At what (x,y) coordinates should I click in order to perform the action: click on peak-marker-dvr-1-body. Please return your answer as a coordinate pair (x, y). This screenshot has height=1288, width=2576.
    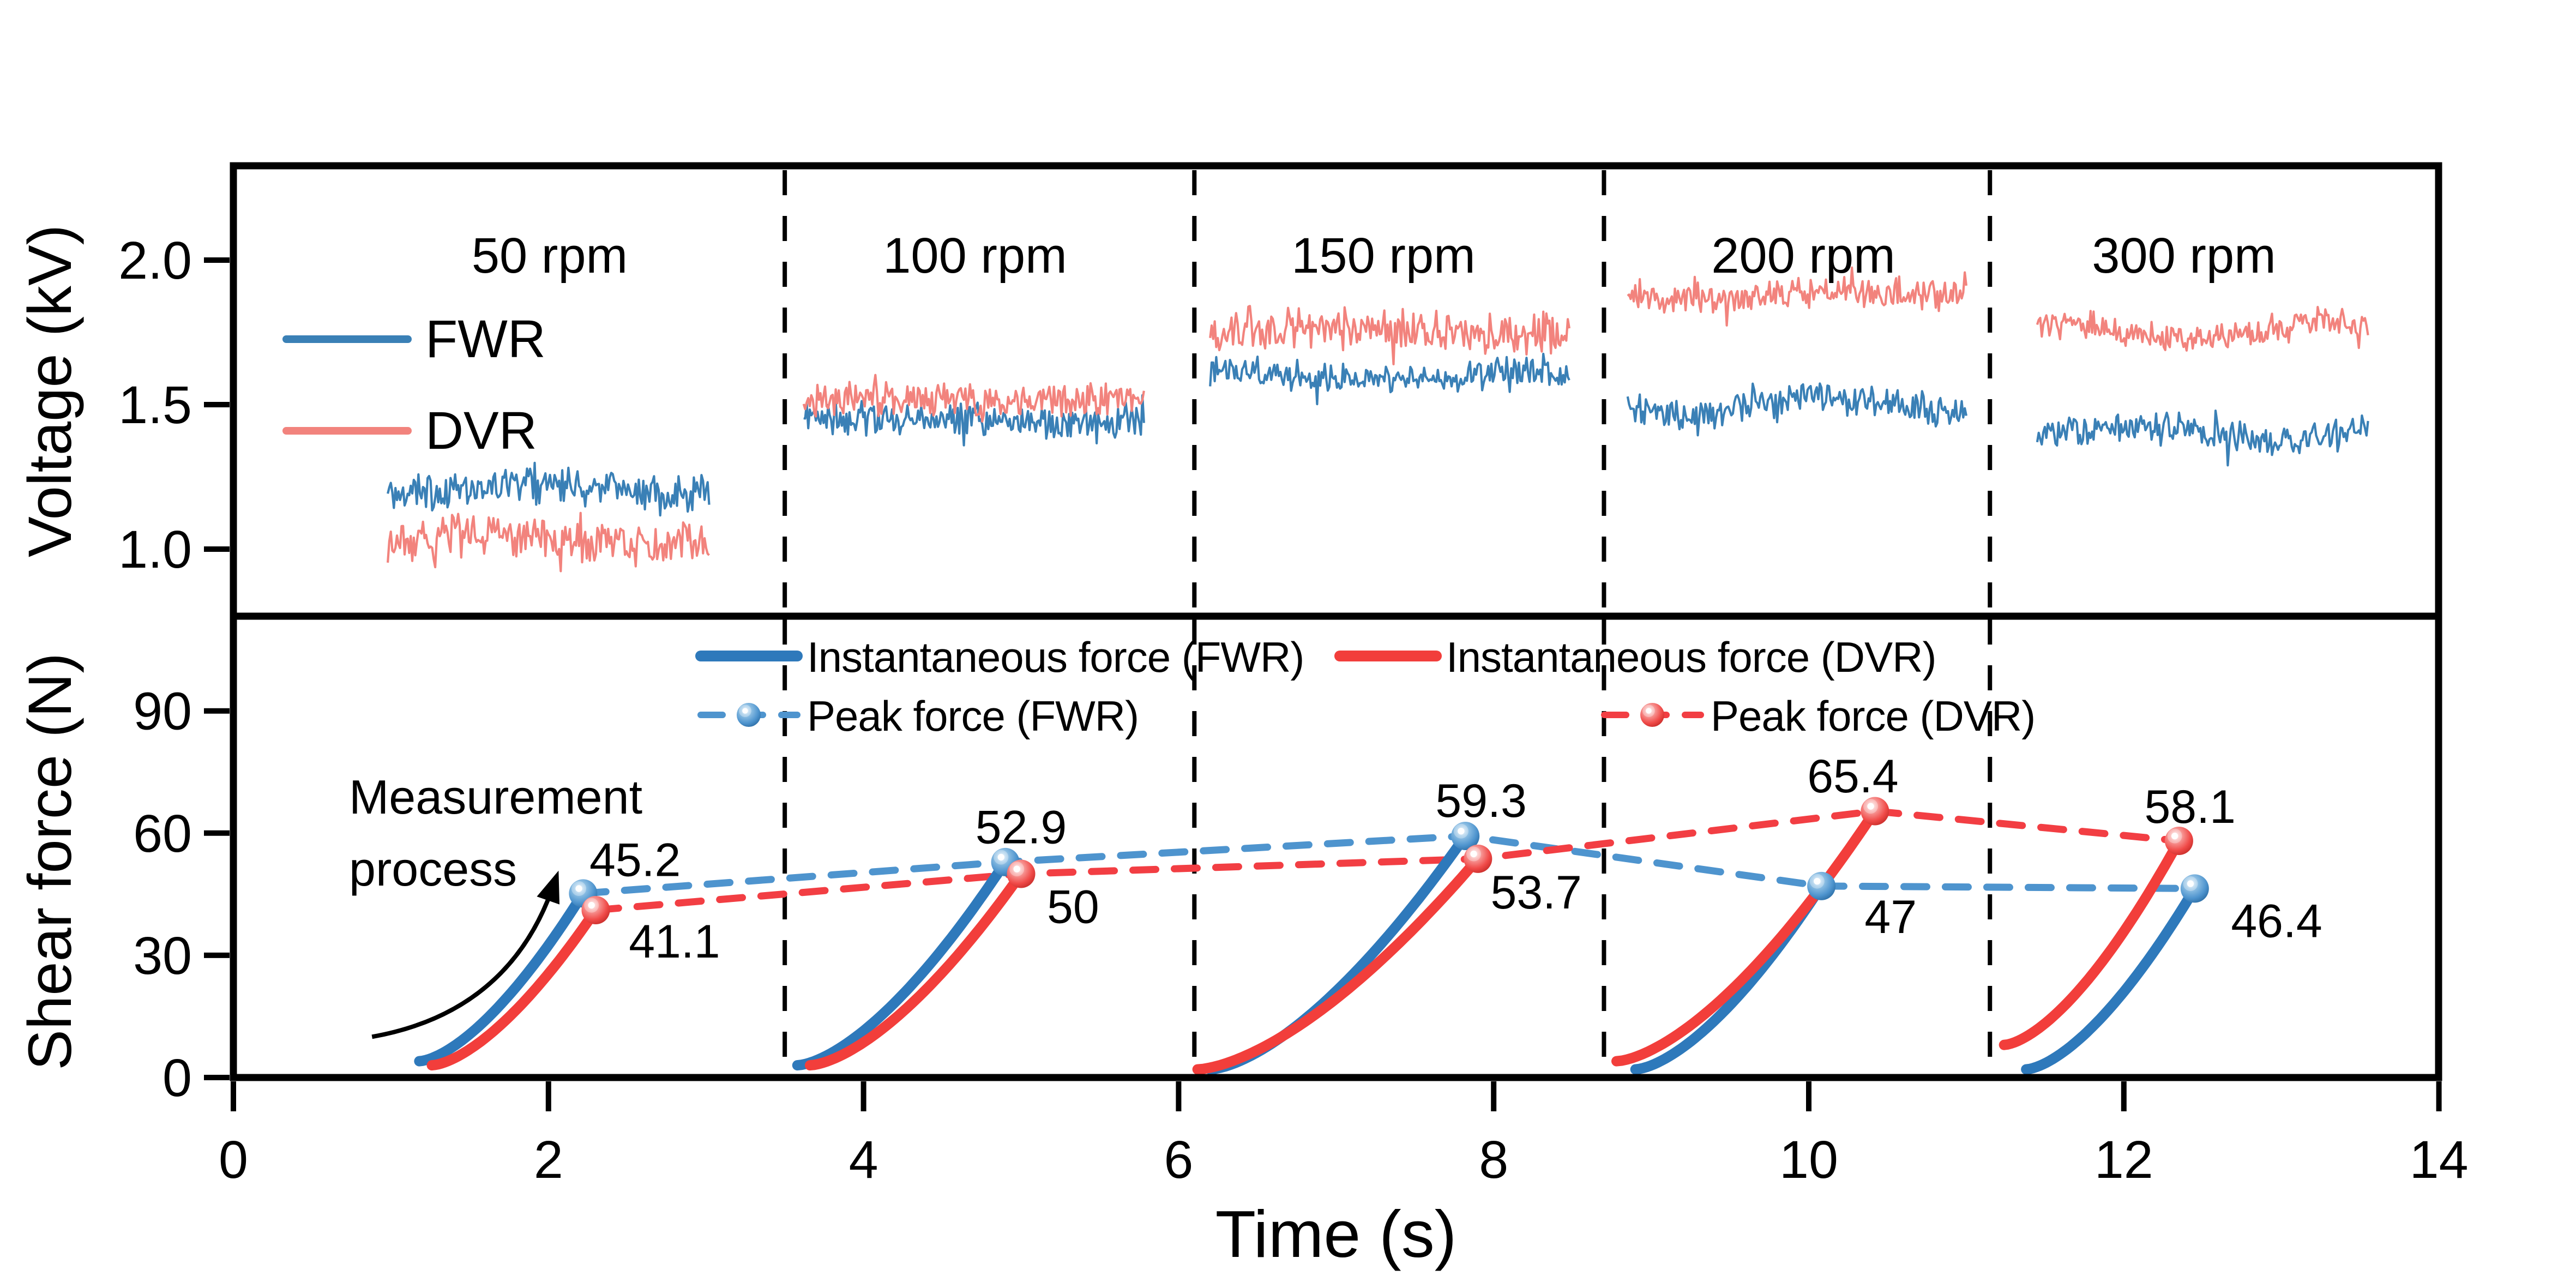
    Looking at the image, I should click on (595, 909).